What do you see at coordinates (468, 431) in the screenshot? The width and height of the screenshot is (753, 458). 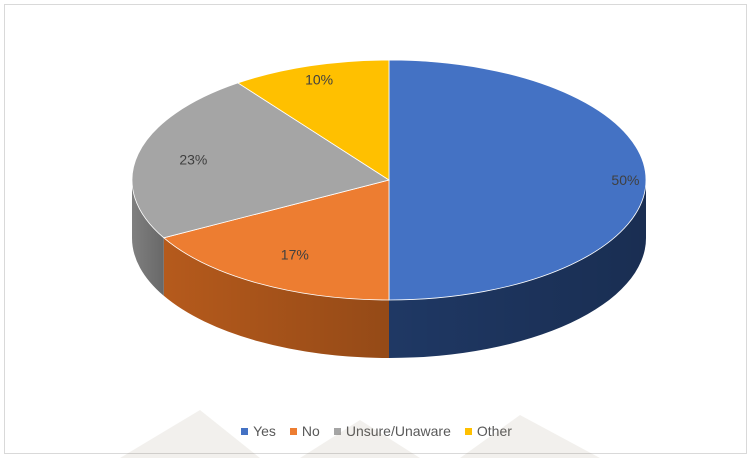 I see `legend-swatch-other` at bounding box center [468, 431].